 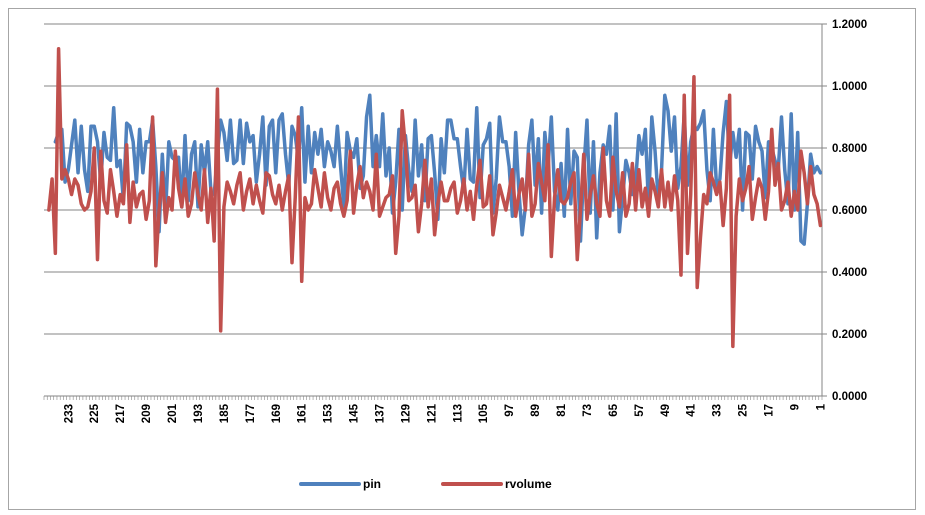 I want to click on x-tick-label: 217, so click(x=121, y=413).